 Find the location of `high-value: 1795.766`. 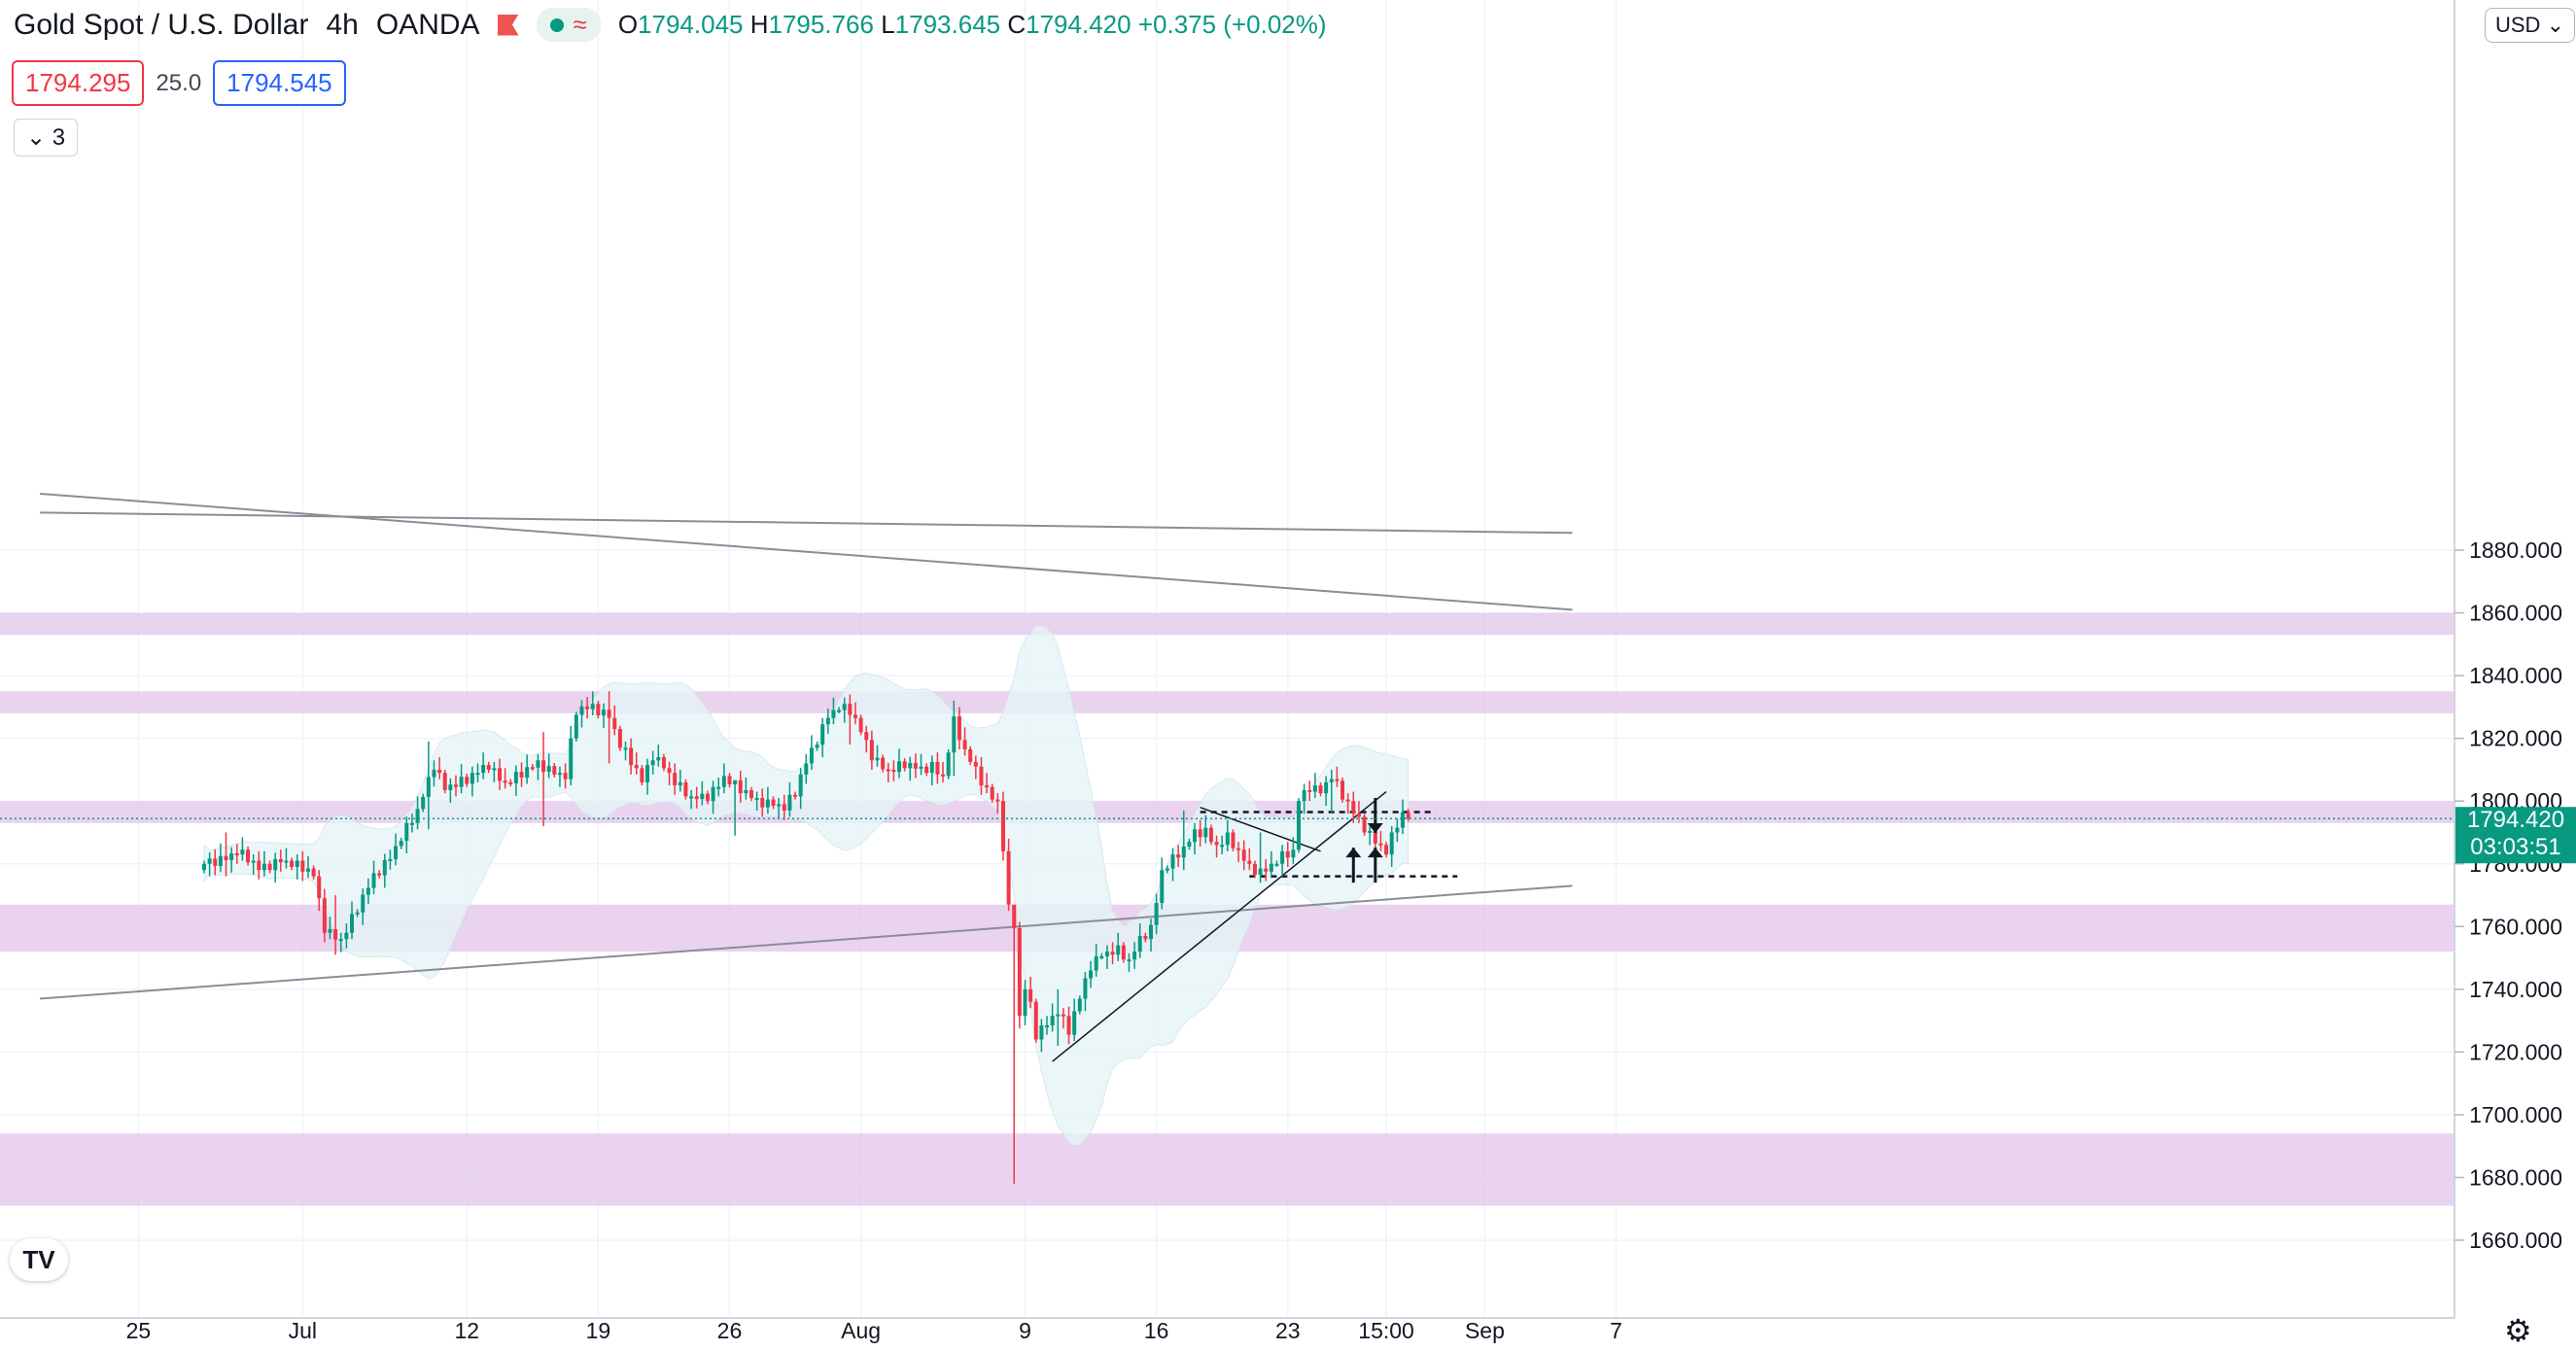

high-value: 1795.766 is located at coordinates (821, 24).